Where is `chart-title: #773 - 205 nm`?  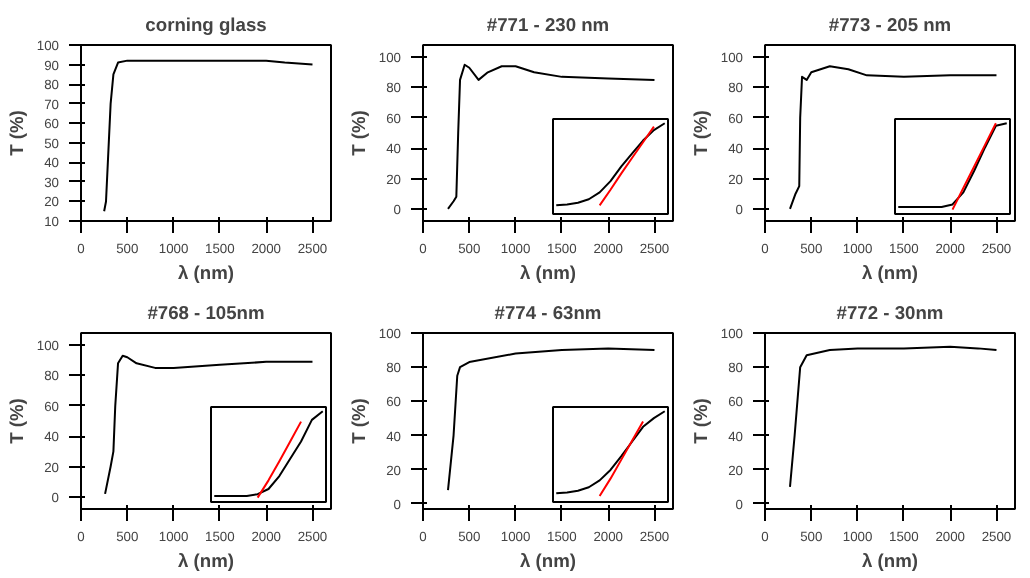 chart-title: #773 - 205 nm is located at coordinates (890, 25).